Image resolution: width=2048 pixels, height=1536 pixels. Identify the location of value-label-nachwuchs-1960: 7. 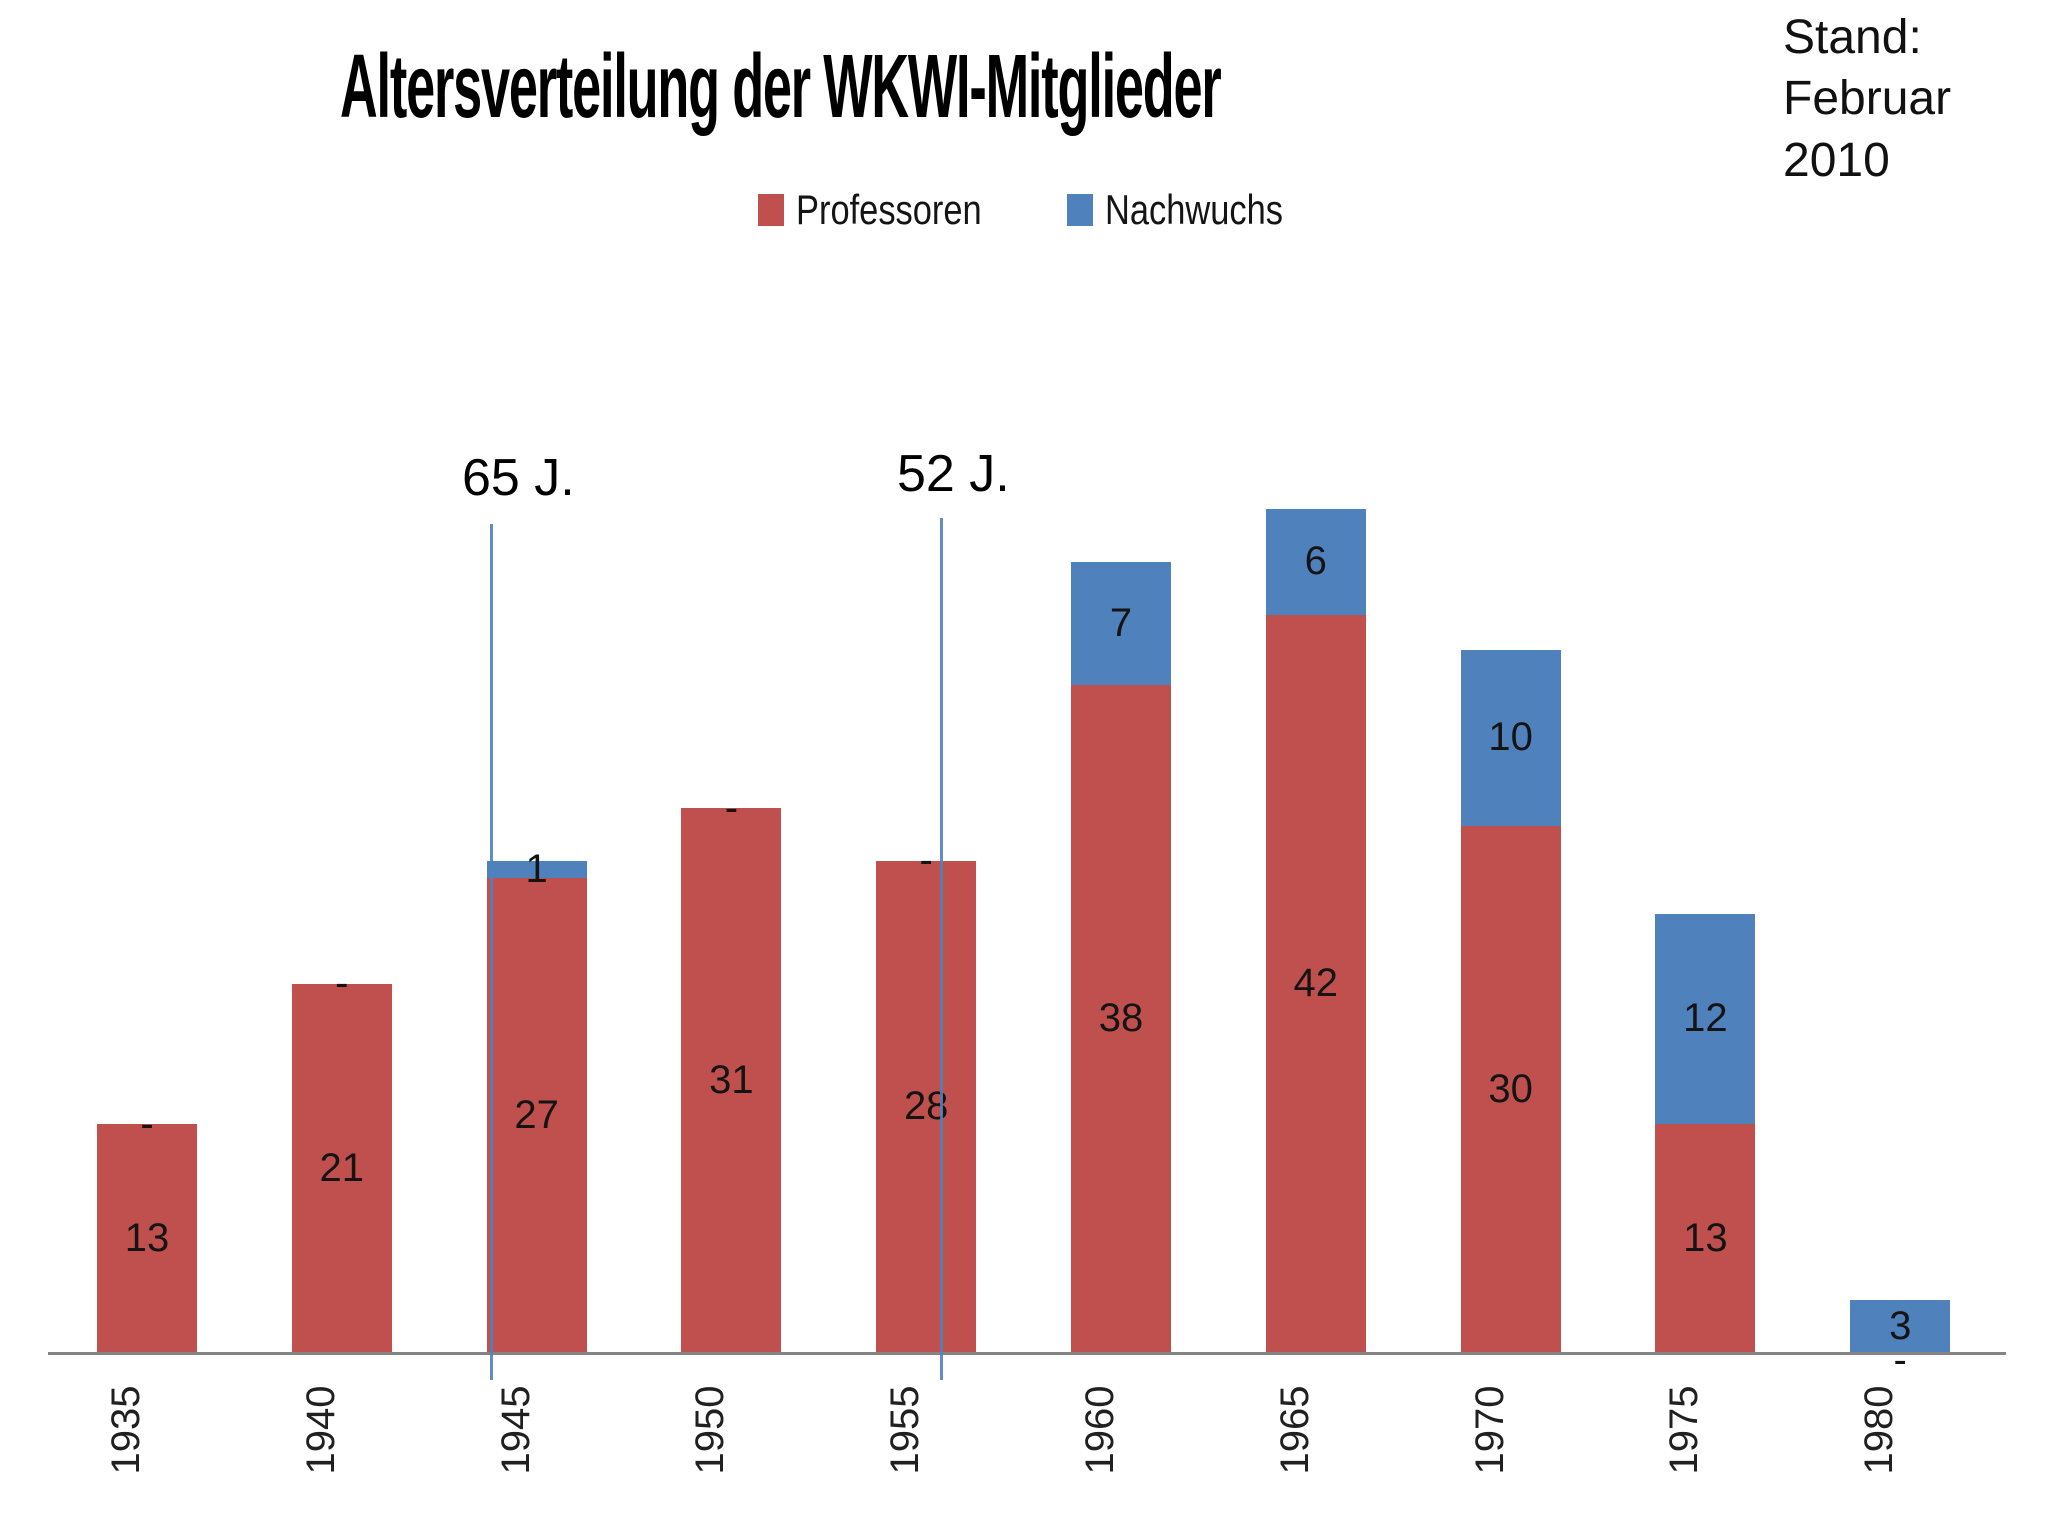
(1121, 622).